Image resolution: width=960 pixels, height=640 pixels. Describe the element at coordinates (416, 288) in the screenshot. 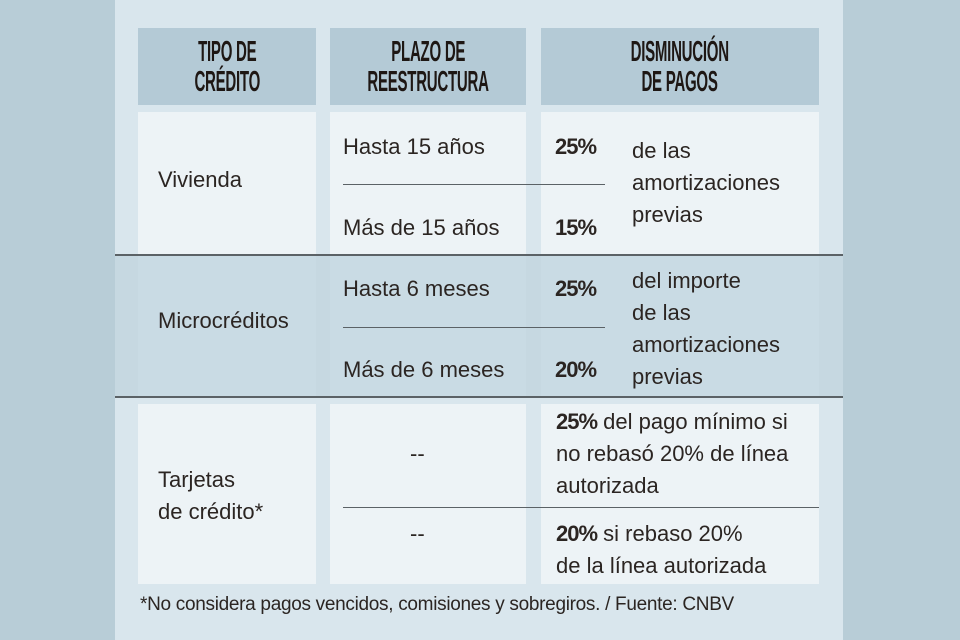

I see `plazo: Hasta 6 meses` at that location.